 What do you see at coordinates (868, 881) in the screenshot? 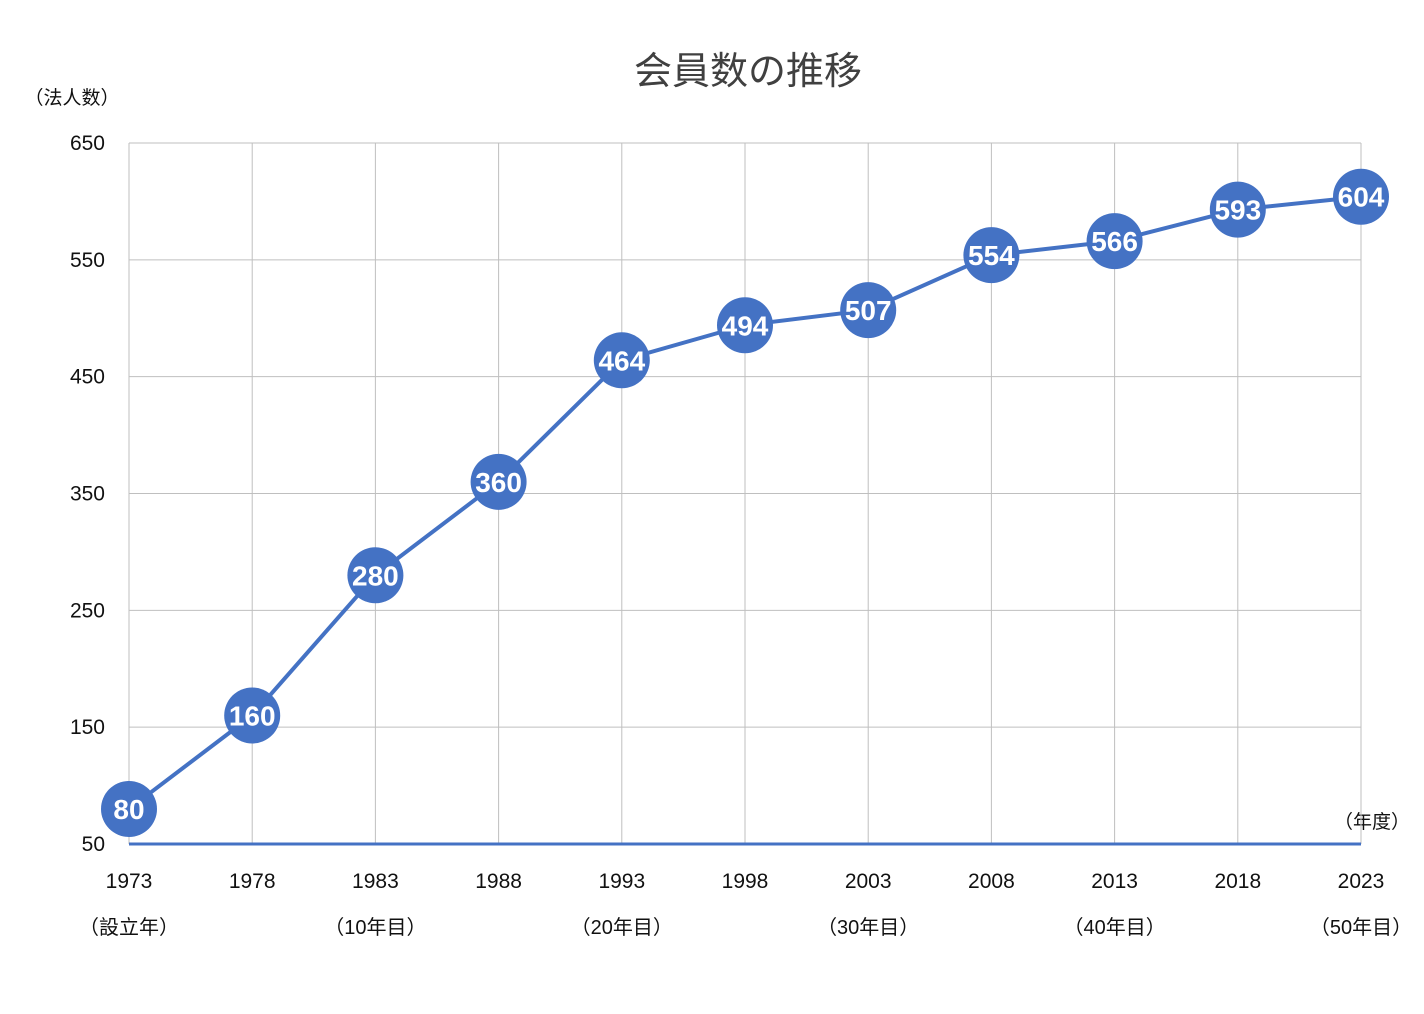
I see `x-tick-label: 2003` at bounding box center [868, 881].